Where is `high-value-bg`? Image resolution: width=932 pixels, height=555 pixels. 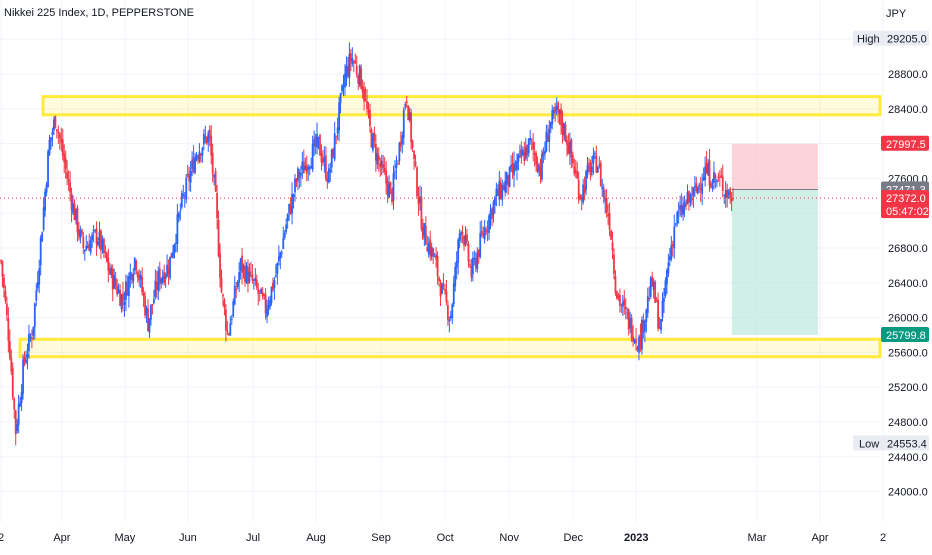
high-value-bg is located at coordinates (906, 38).